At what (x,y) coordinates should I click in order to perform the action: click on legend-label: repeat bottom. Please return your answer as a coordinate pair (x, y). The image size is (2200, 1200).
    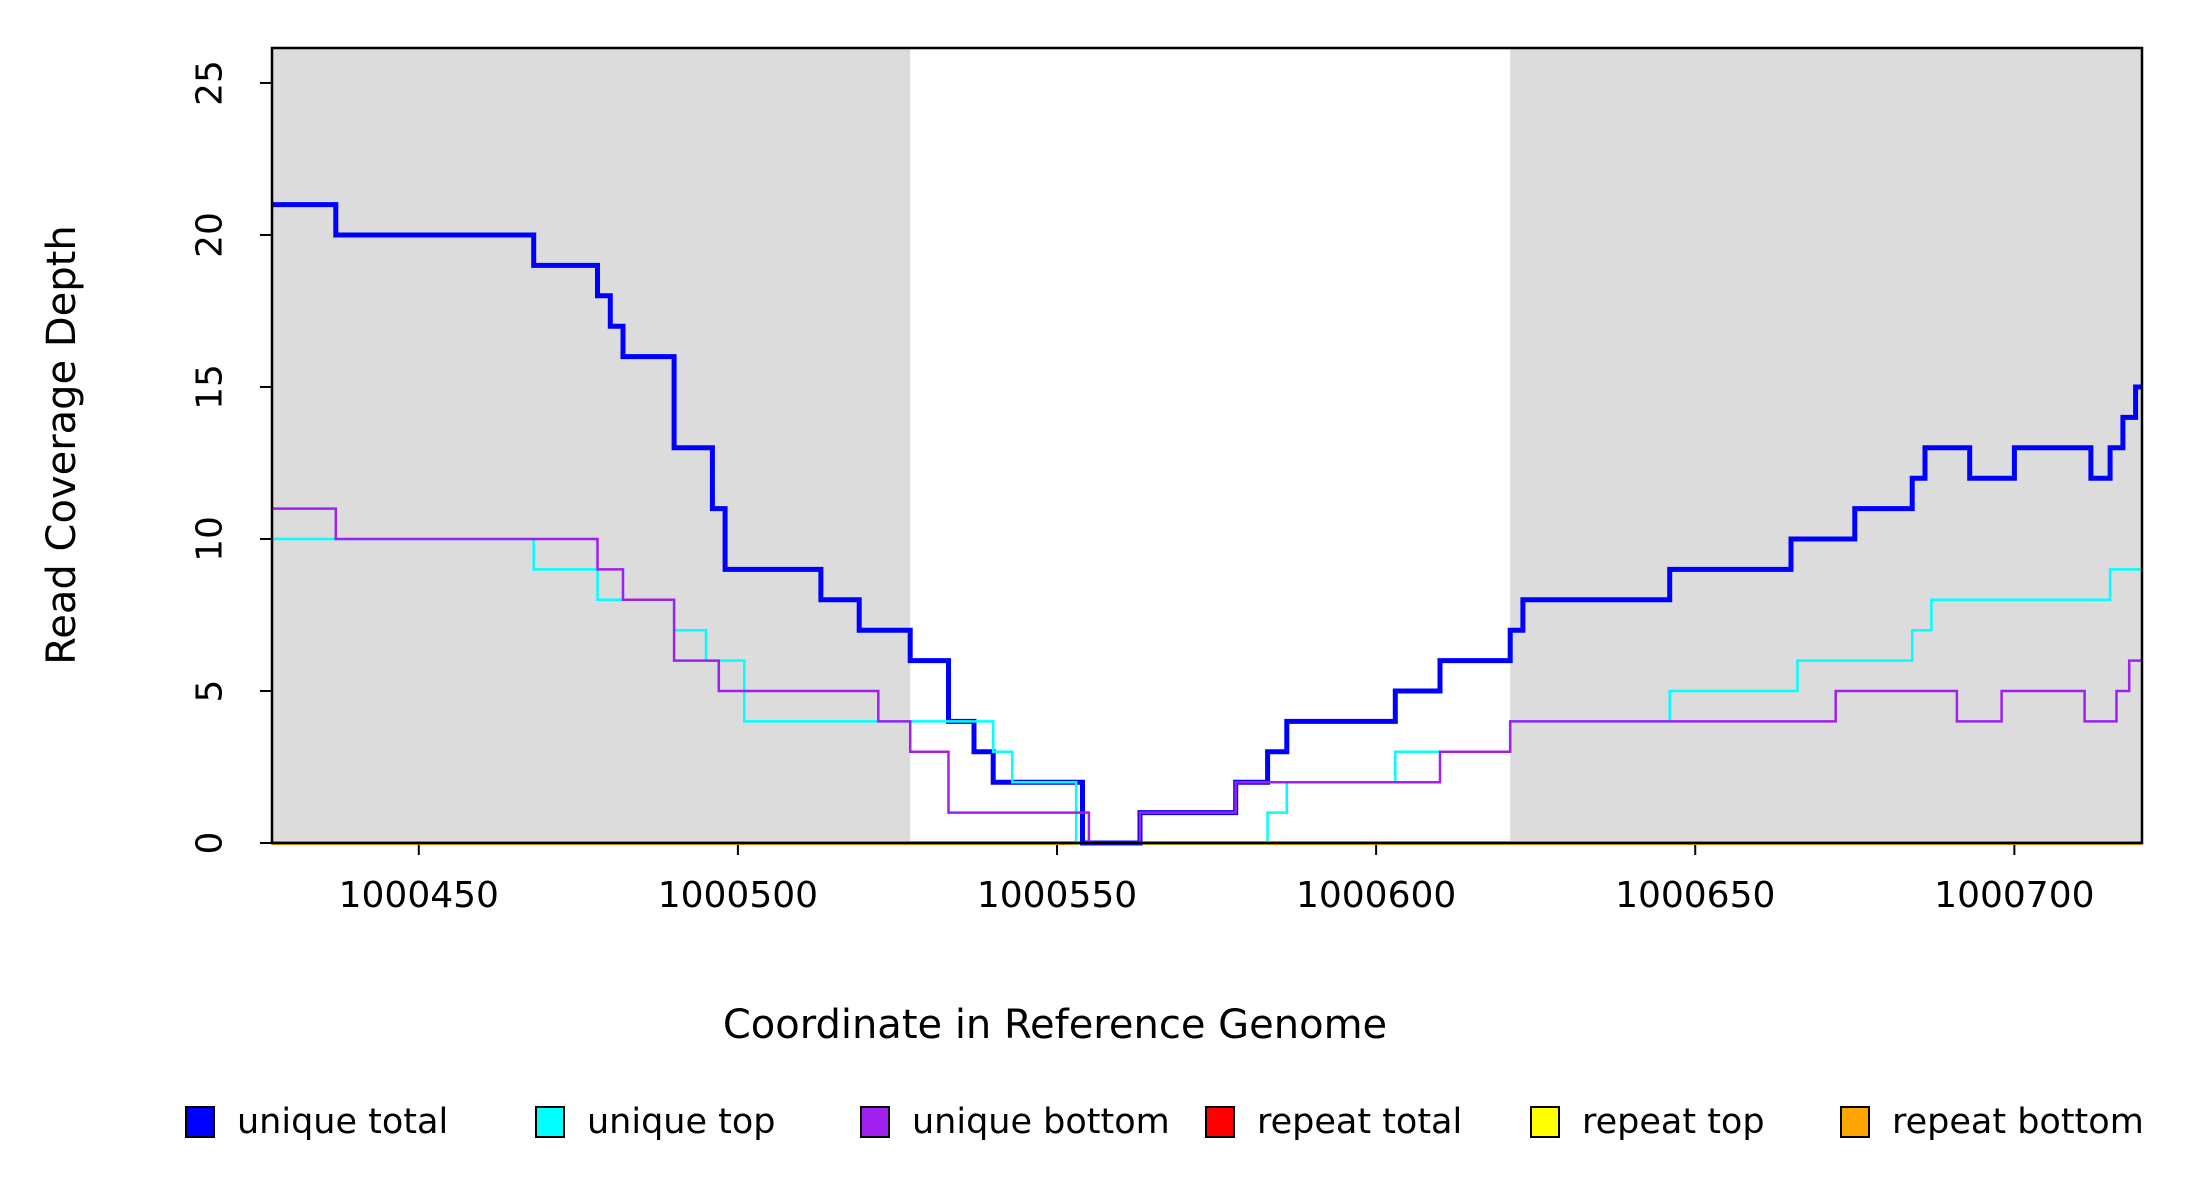
    Looking at the image, I should click on (2018, 1122).